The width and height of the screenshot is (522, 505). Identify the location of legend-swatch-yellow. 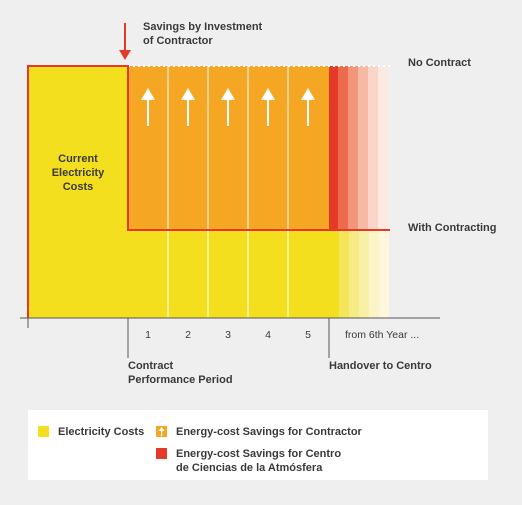
(43, 431).